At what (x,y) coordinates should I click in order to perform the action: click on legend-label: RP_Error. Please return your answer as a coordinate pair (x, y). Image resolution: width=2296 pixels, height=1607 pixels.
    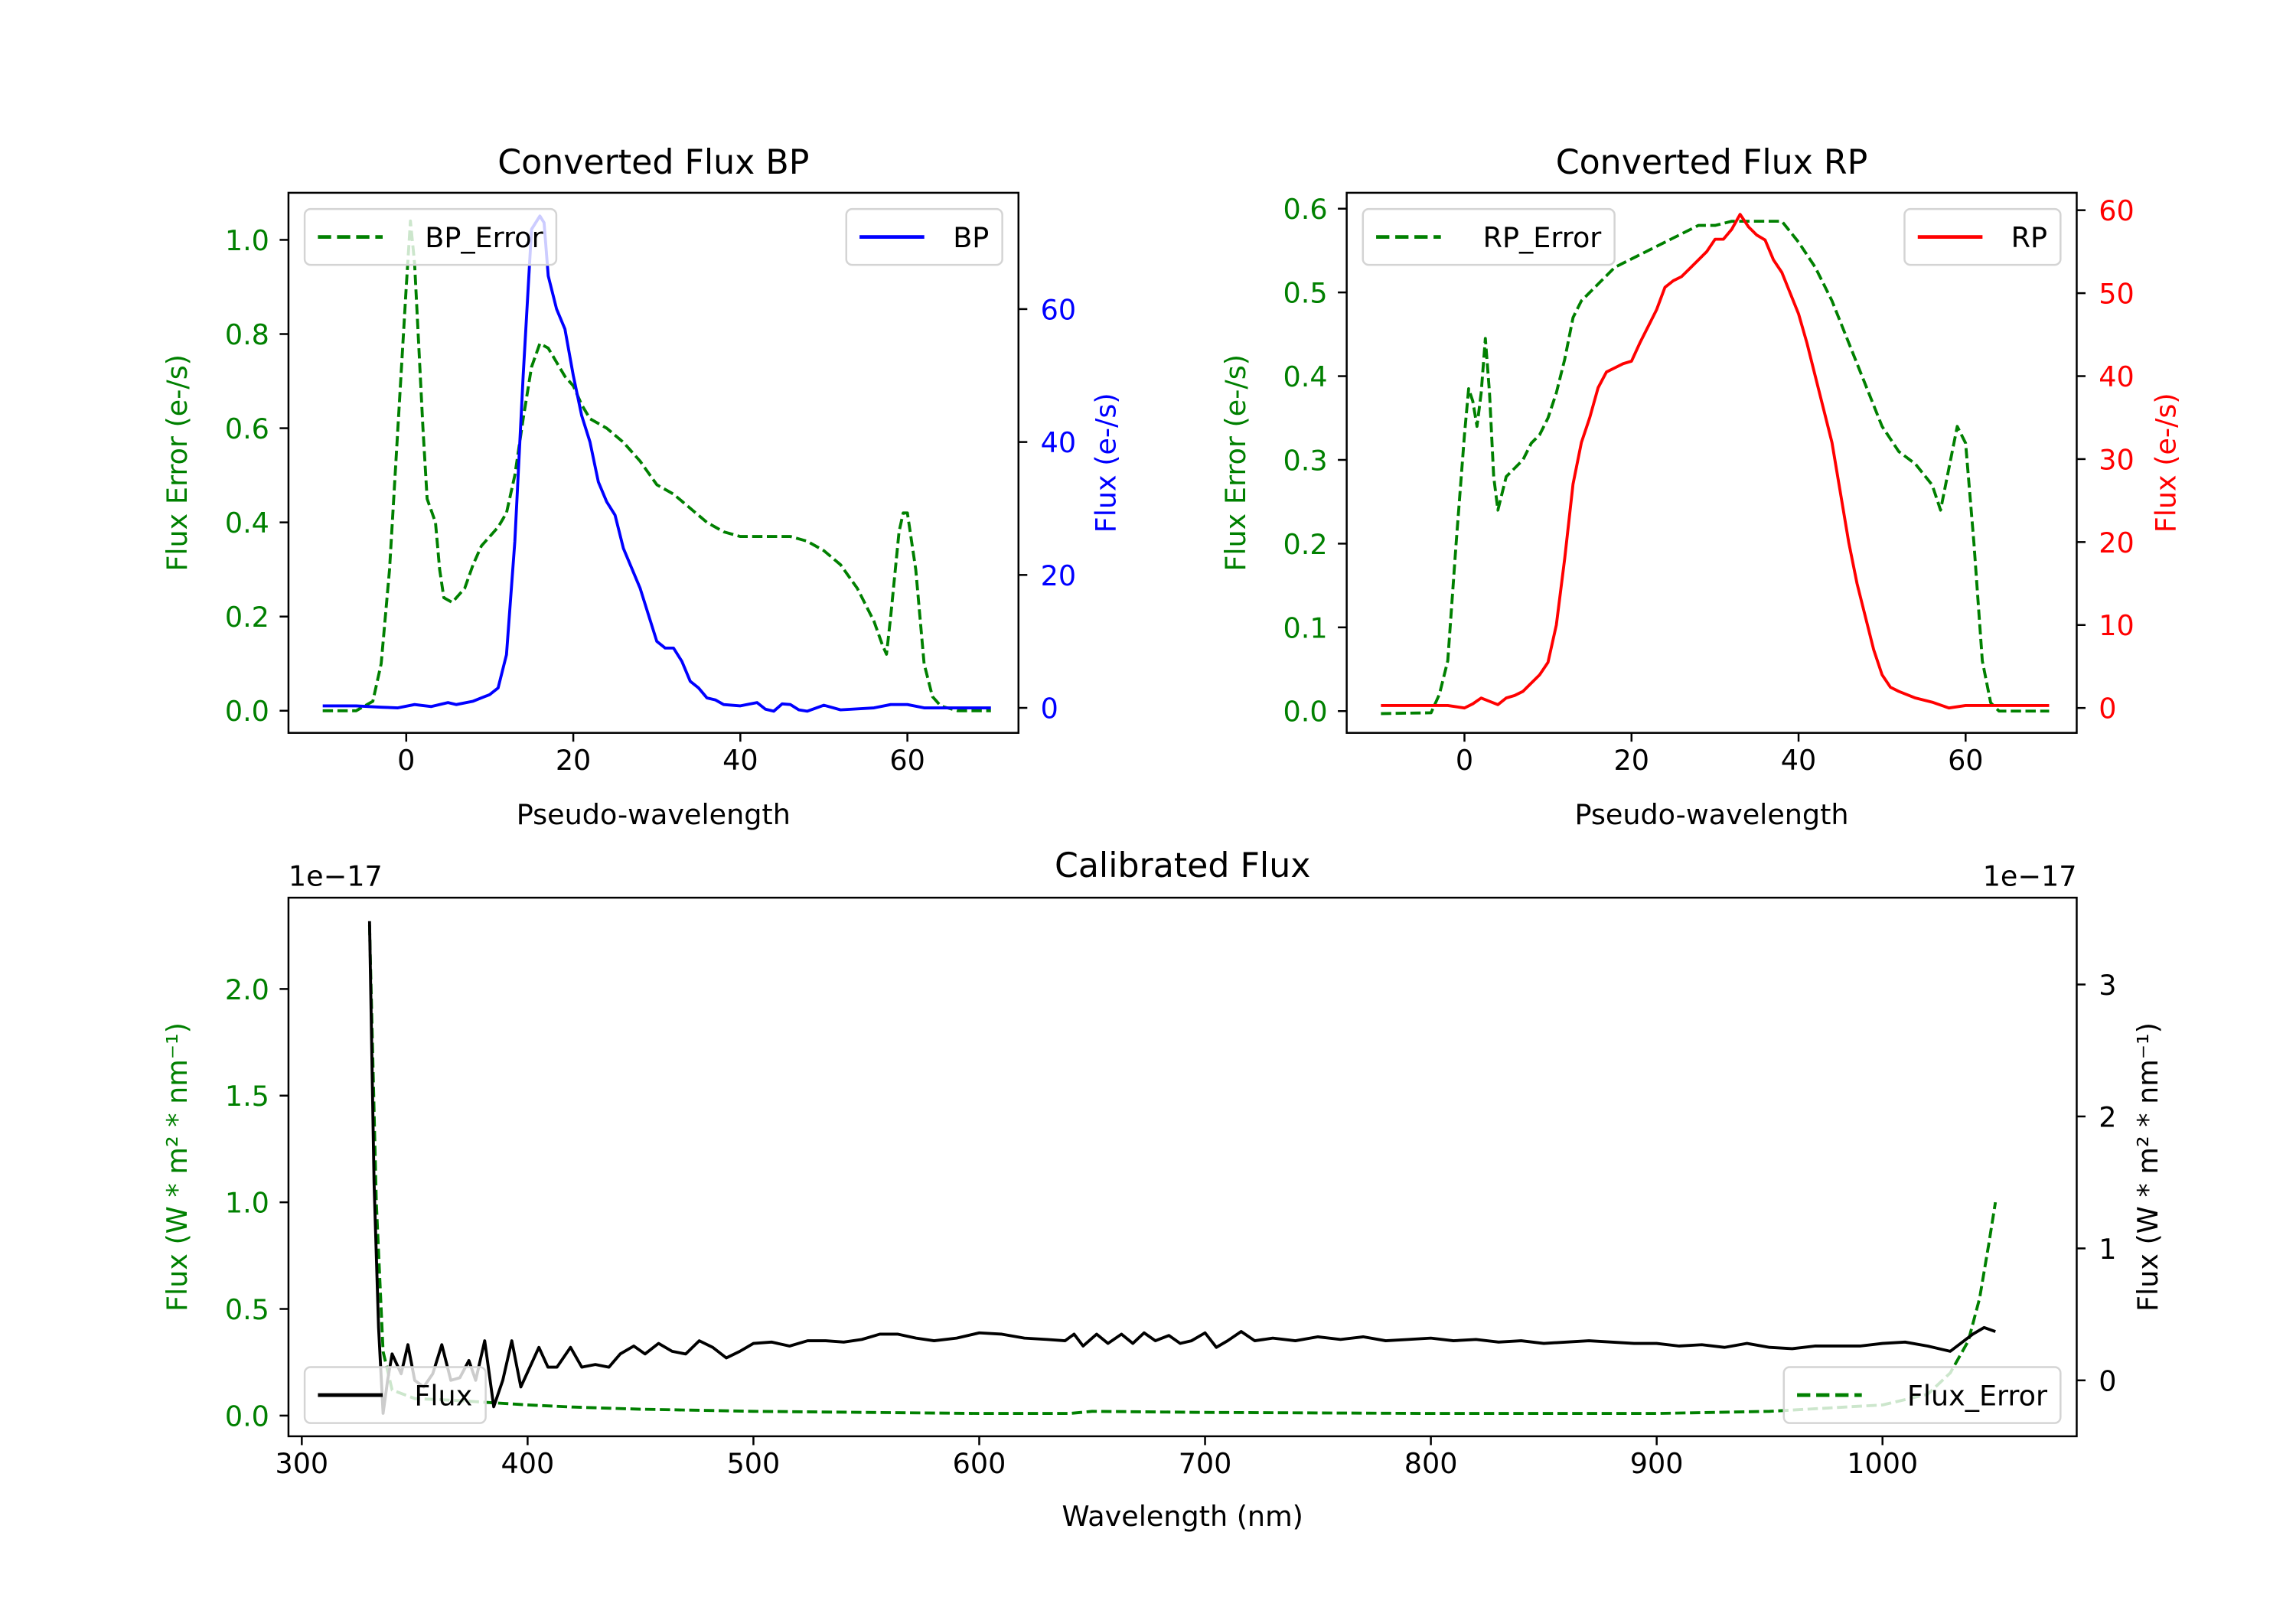
    Looking at the image, I should click on (1543, 237).